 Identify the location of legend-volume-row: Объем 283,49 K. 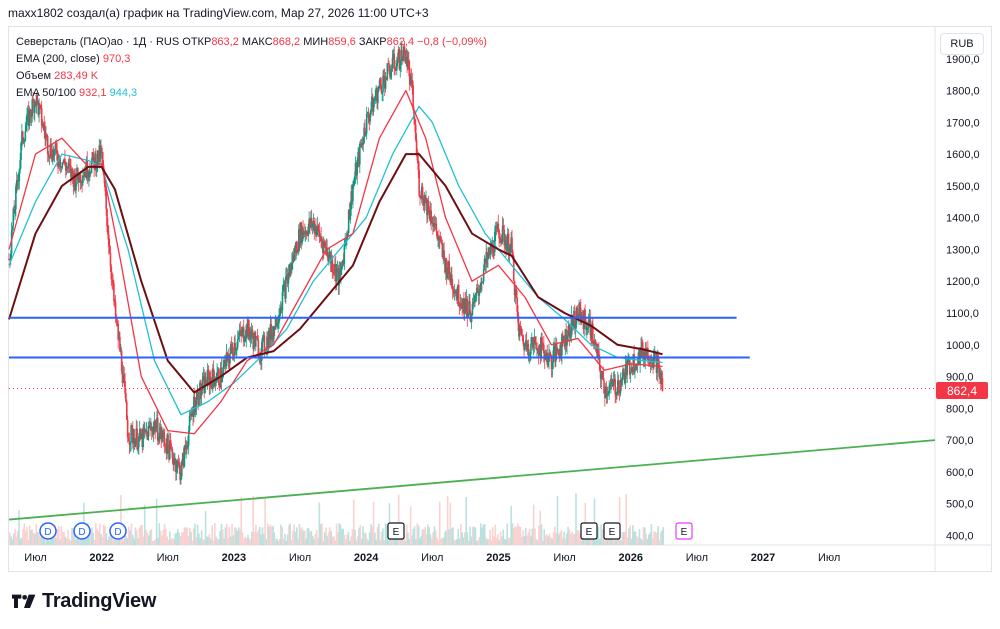
(251, 76).